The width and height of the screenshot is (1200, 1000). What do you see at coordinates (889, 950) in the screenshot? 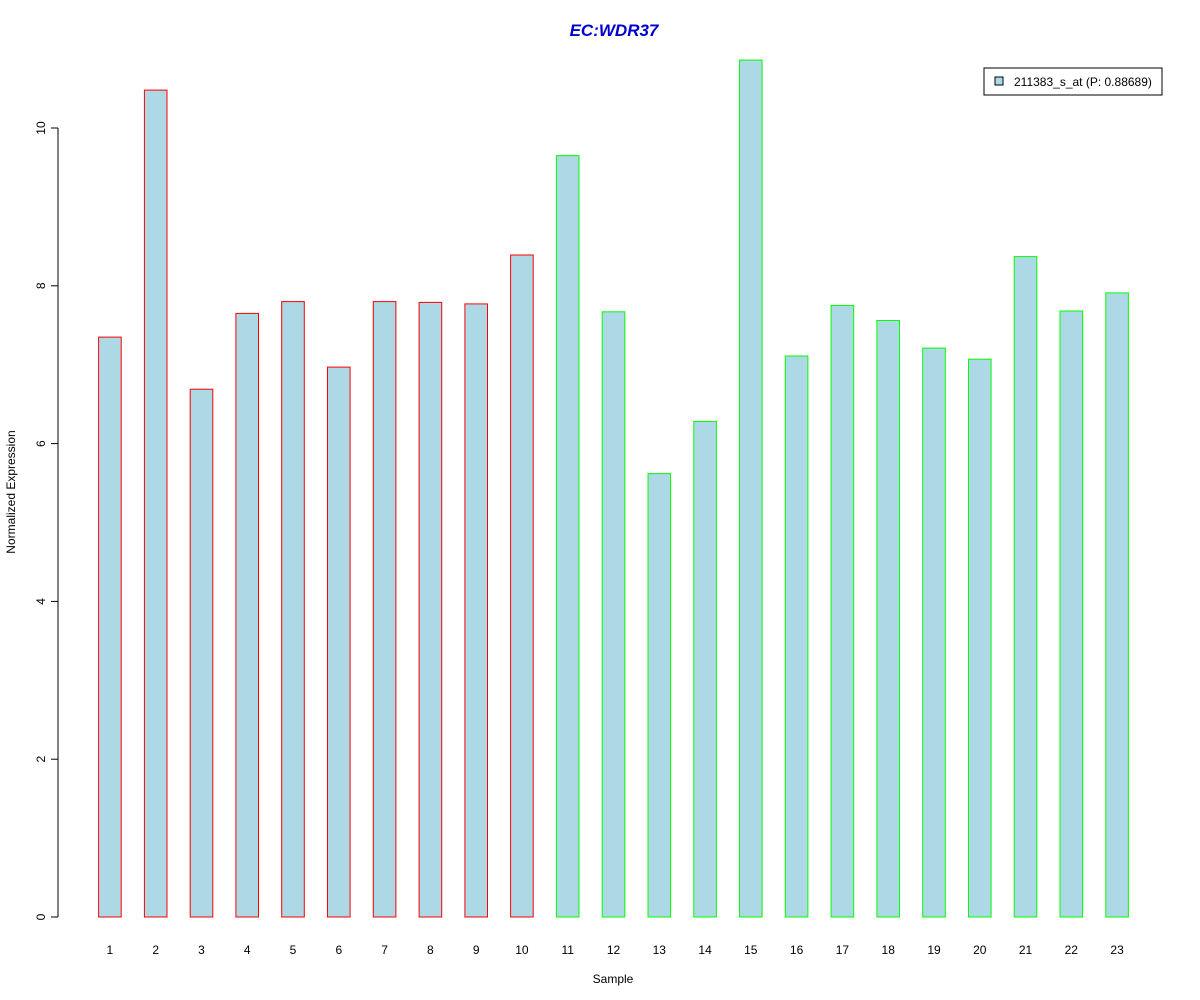
I see `x-tick-label: 18` at bounding box center [889, 950].